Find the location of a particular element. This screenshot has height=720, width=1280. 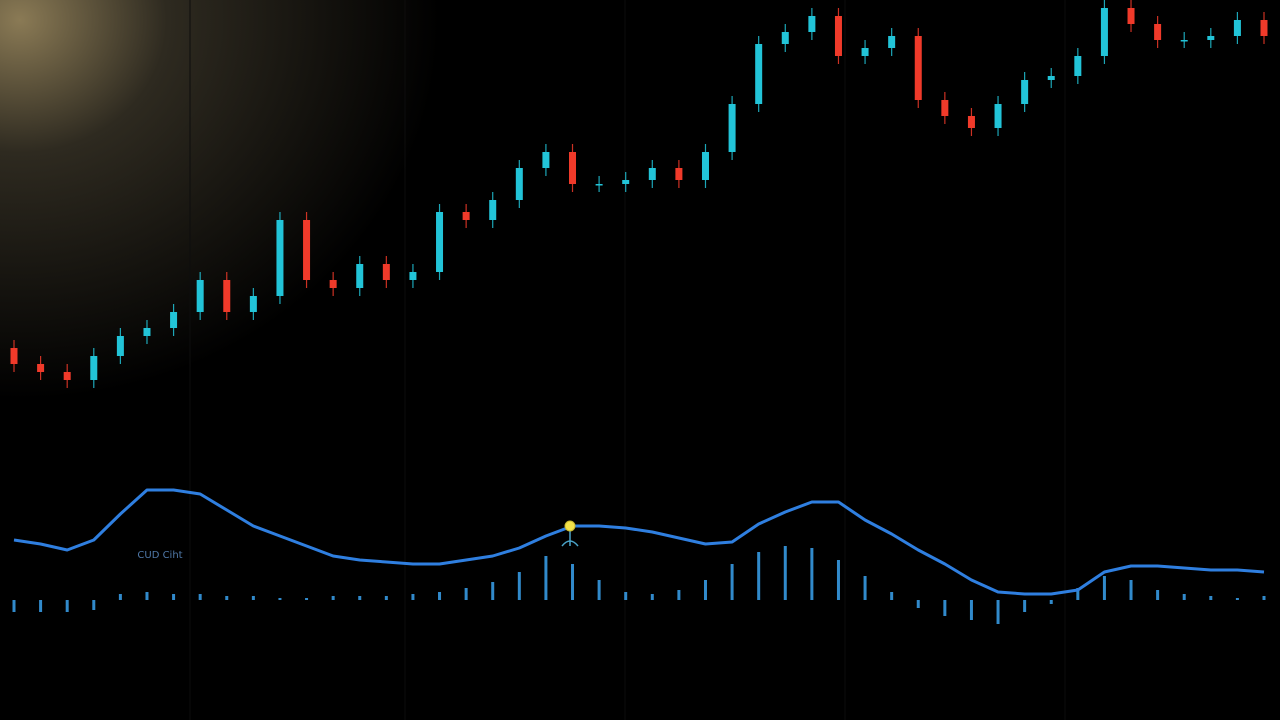

oscillator-line is located at coordinates (639, 542).